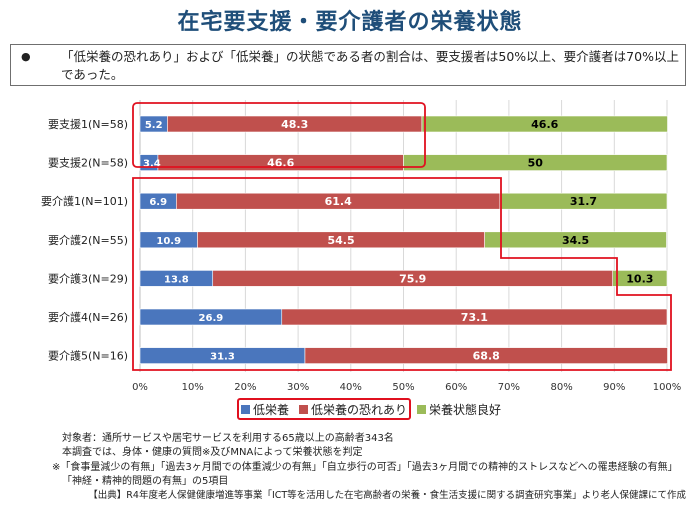 This screenshot has height=505, width=700. What do you see at coordinates (465, 409) in the screenshot?
I see `legend-label-good: 栄養状態良好` at bounding box center [465, 409].